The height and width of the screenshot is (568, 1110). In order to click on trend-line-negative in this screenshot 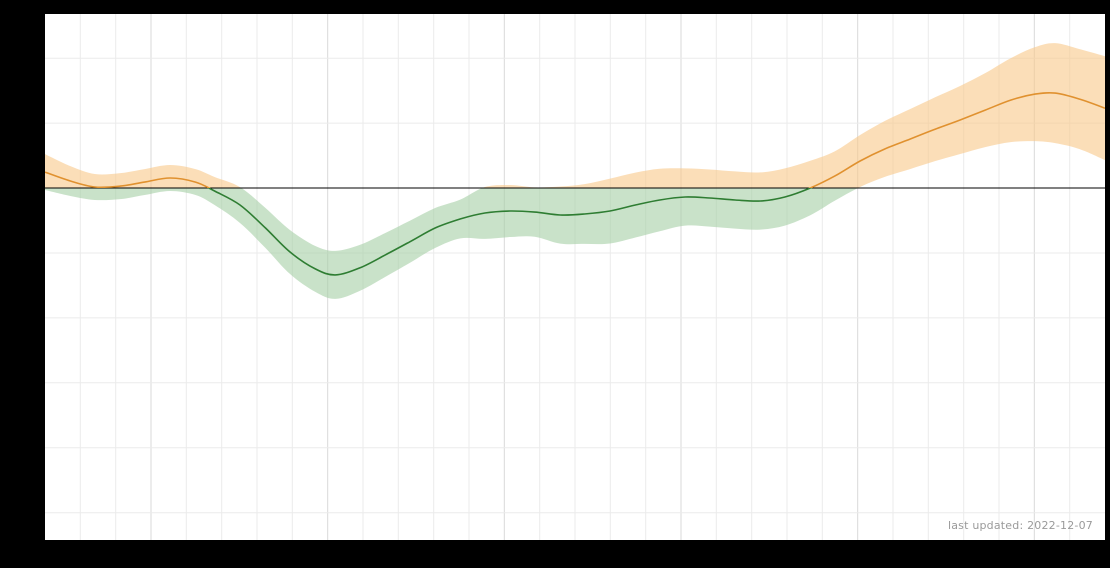, I will do `click(455, 232)`.